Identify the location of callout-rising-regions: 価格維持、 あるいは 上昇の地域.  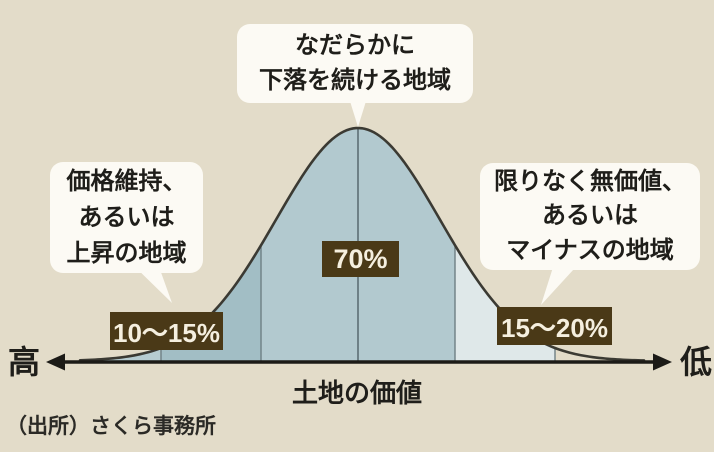
(126, 217).